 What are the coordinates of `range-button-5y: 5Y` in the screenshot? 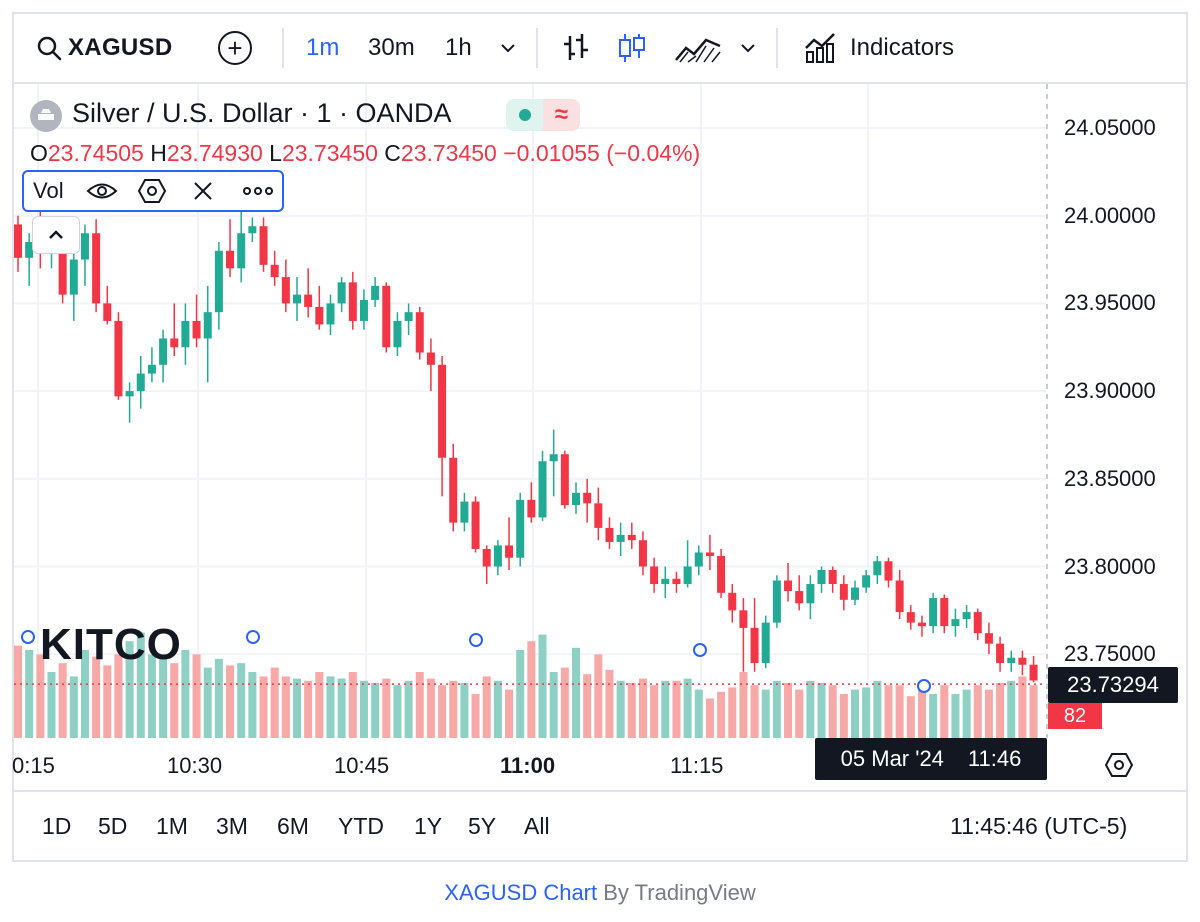 It's located at (482, 826).